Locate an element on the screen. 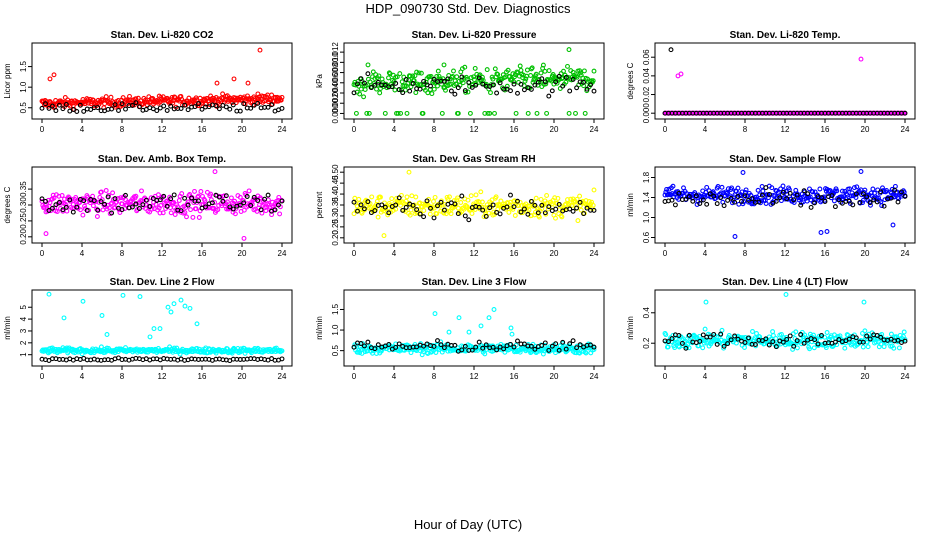  y-tick-label: 0.40 is located at coordinates (335, 194).